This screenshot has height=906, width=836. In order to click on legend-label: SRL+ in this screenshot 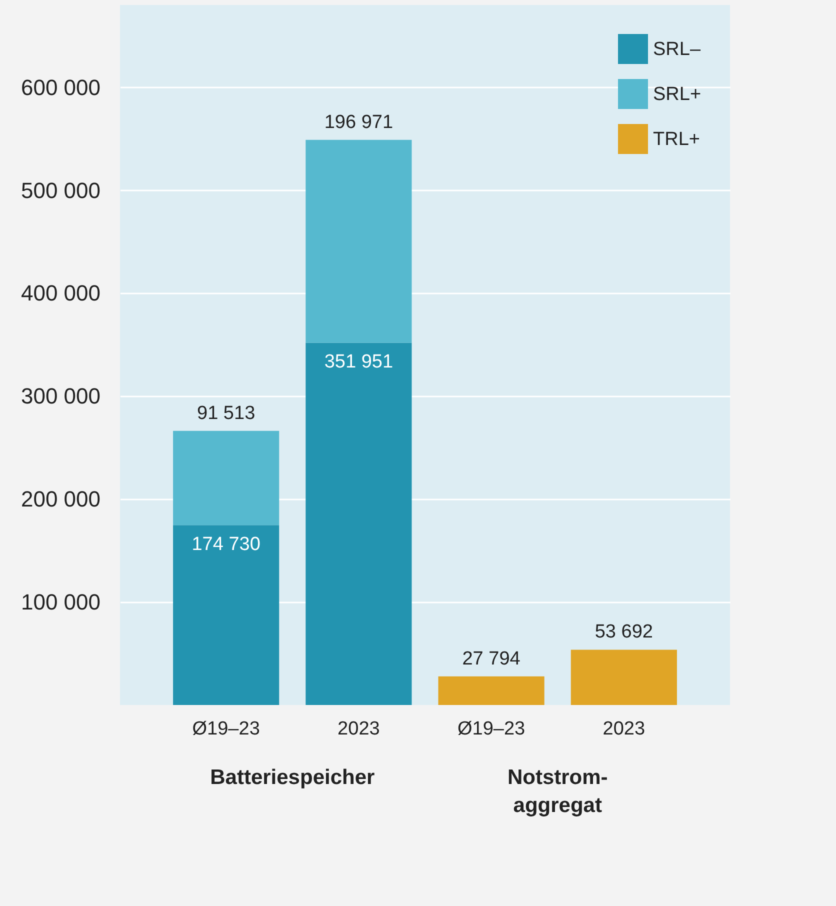, I will do `click(677, 94)`.